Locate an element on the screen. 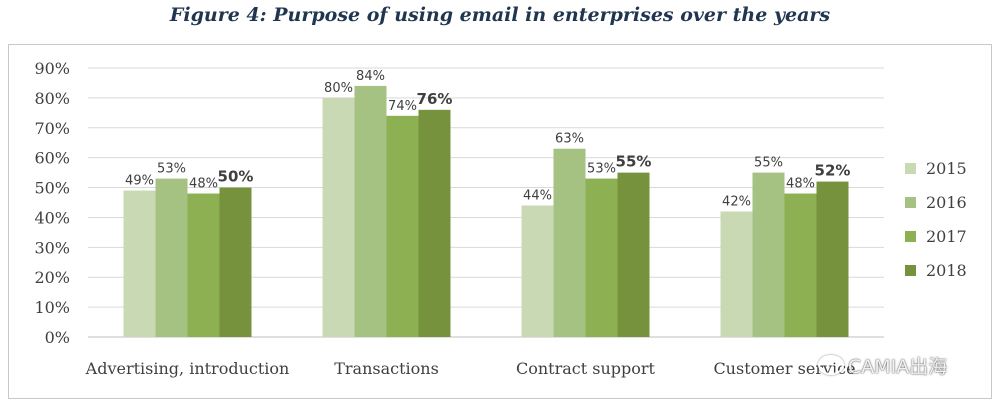 The image size is (1000, 407). data-label: 42% is located at coordinates (736, 201).